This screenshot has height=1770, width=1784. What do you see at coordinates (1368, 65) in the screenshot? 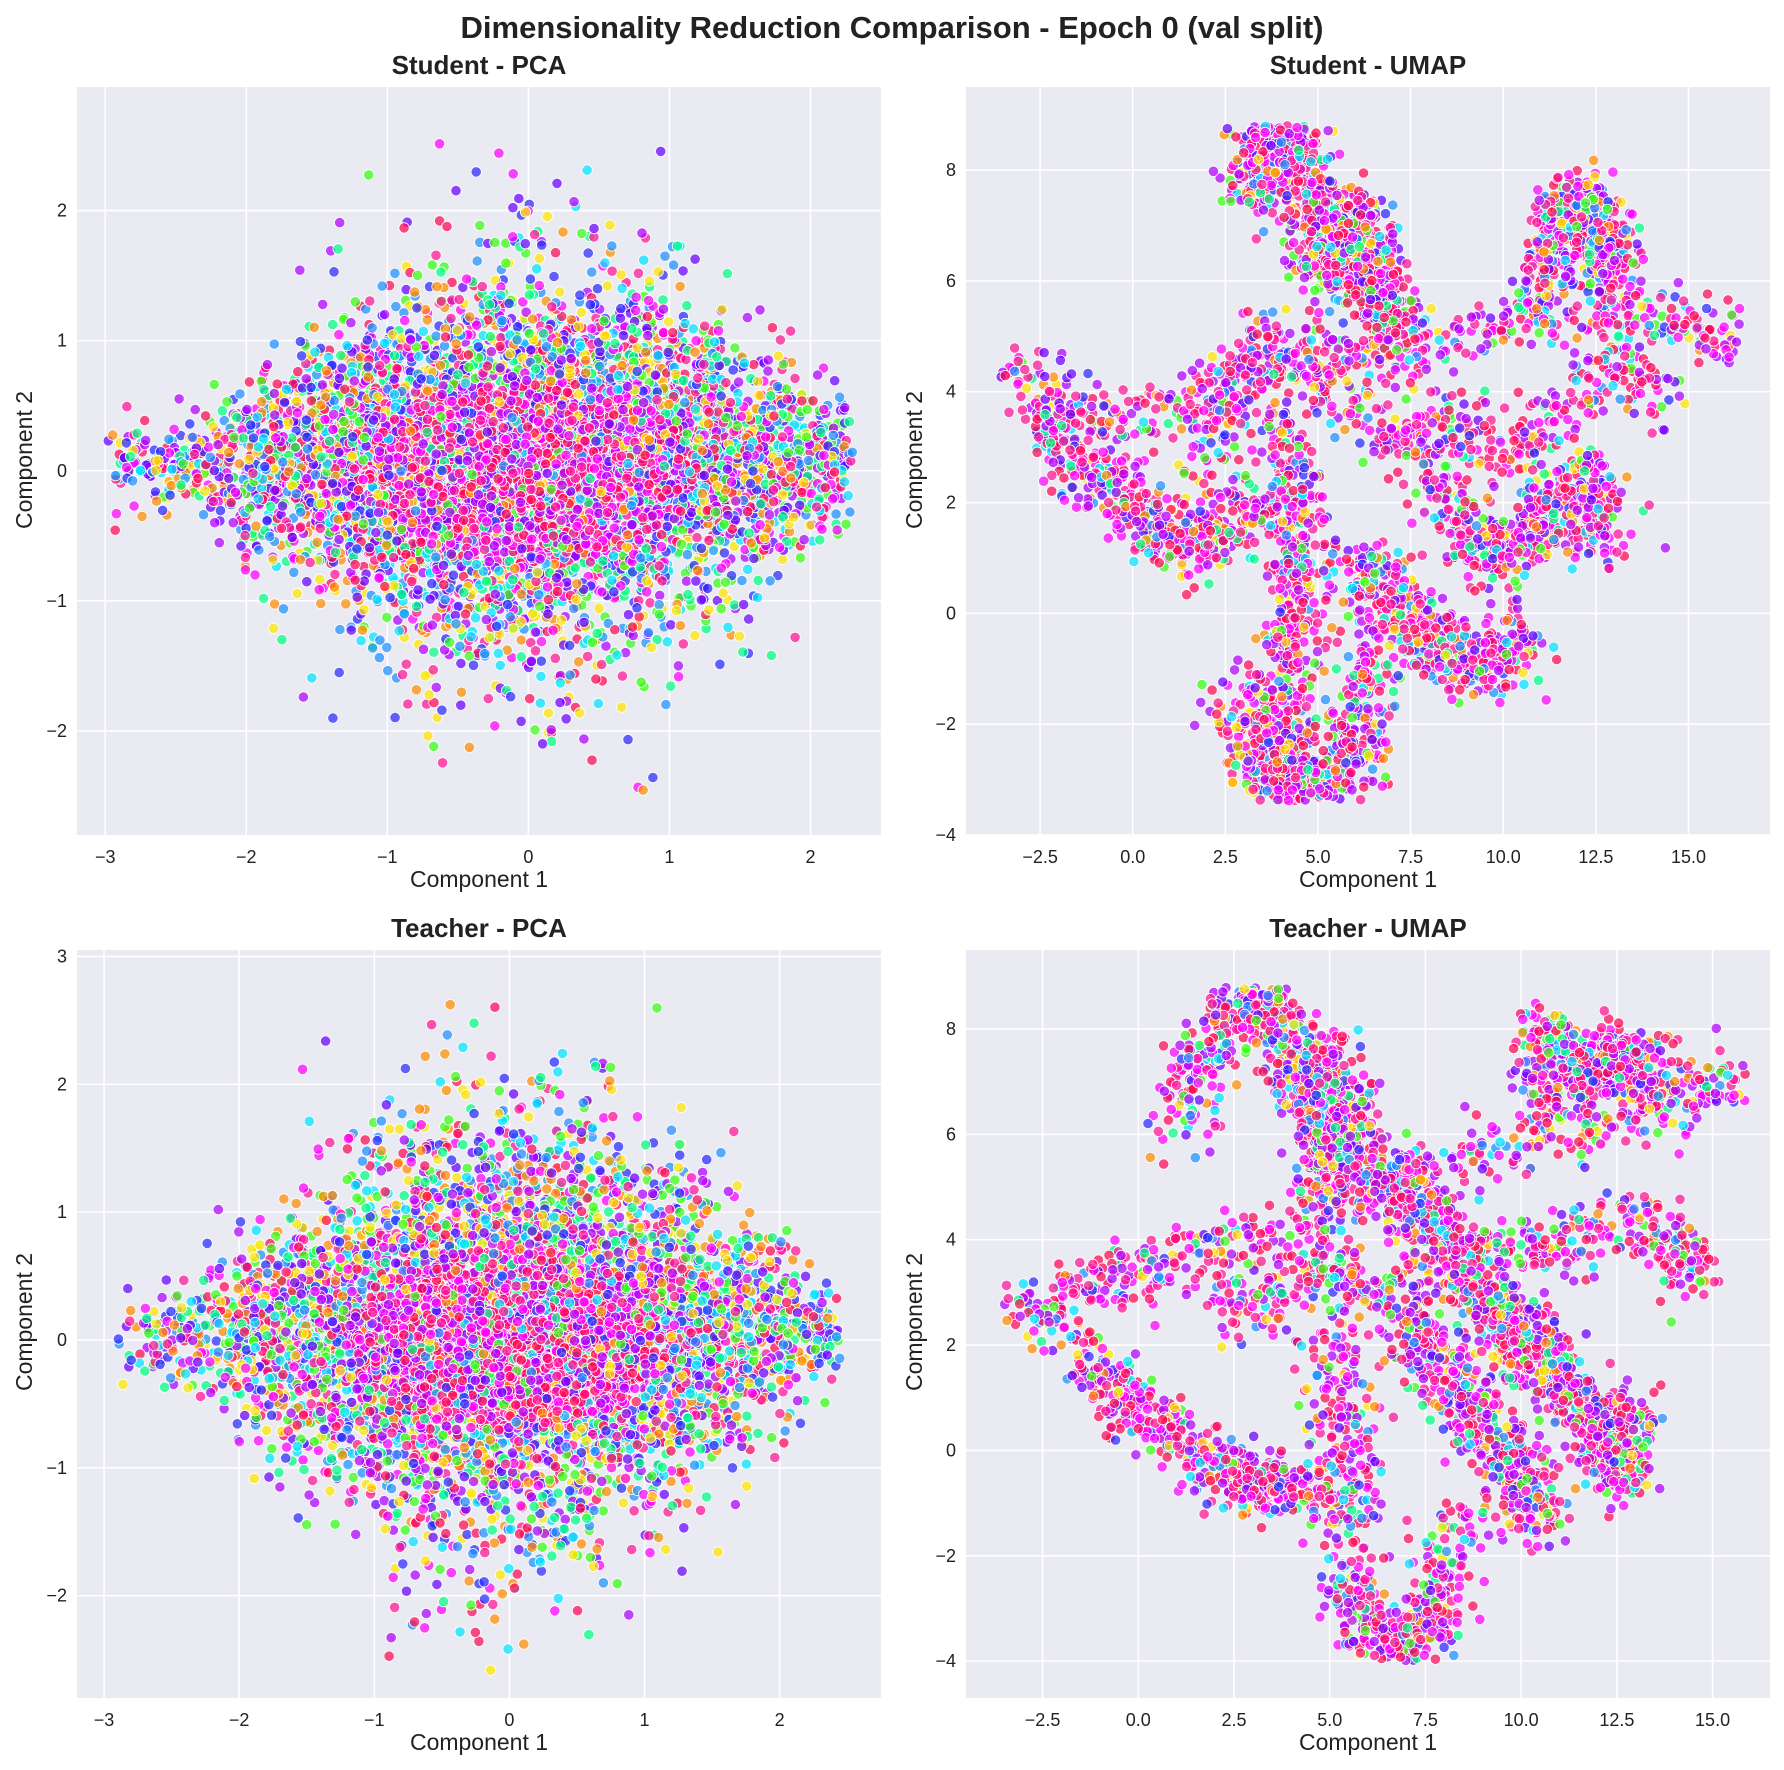
I see `subplot-title: Student - UMAP` at bounding box center [1368, 65].